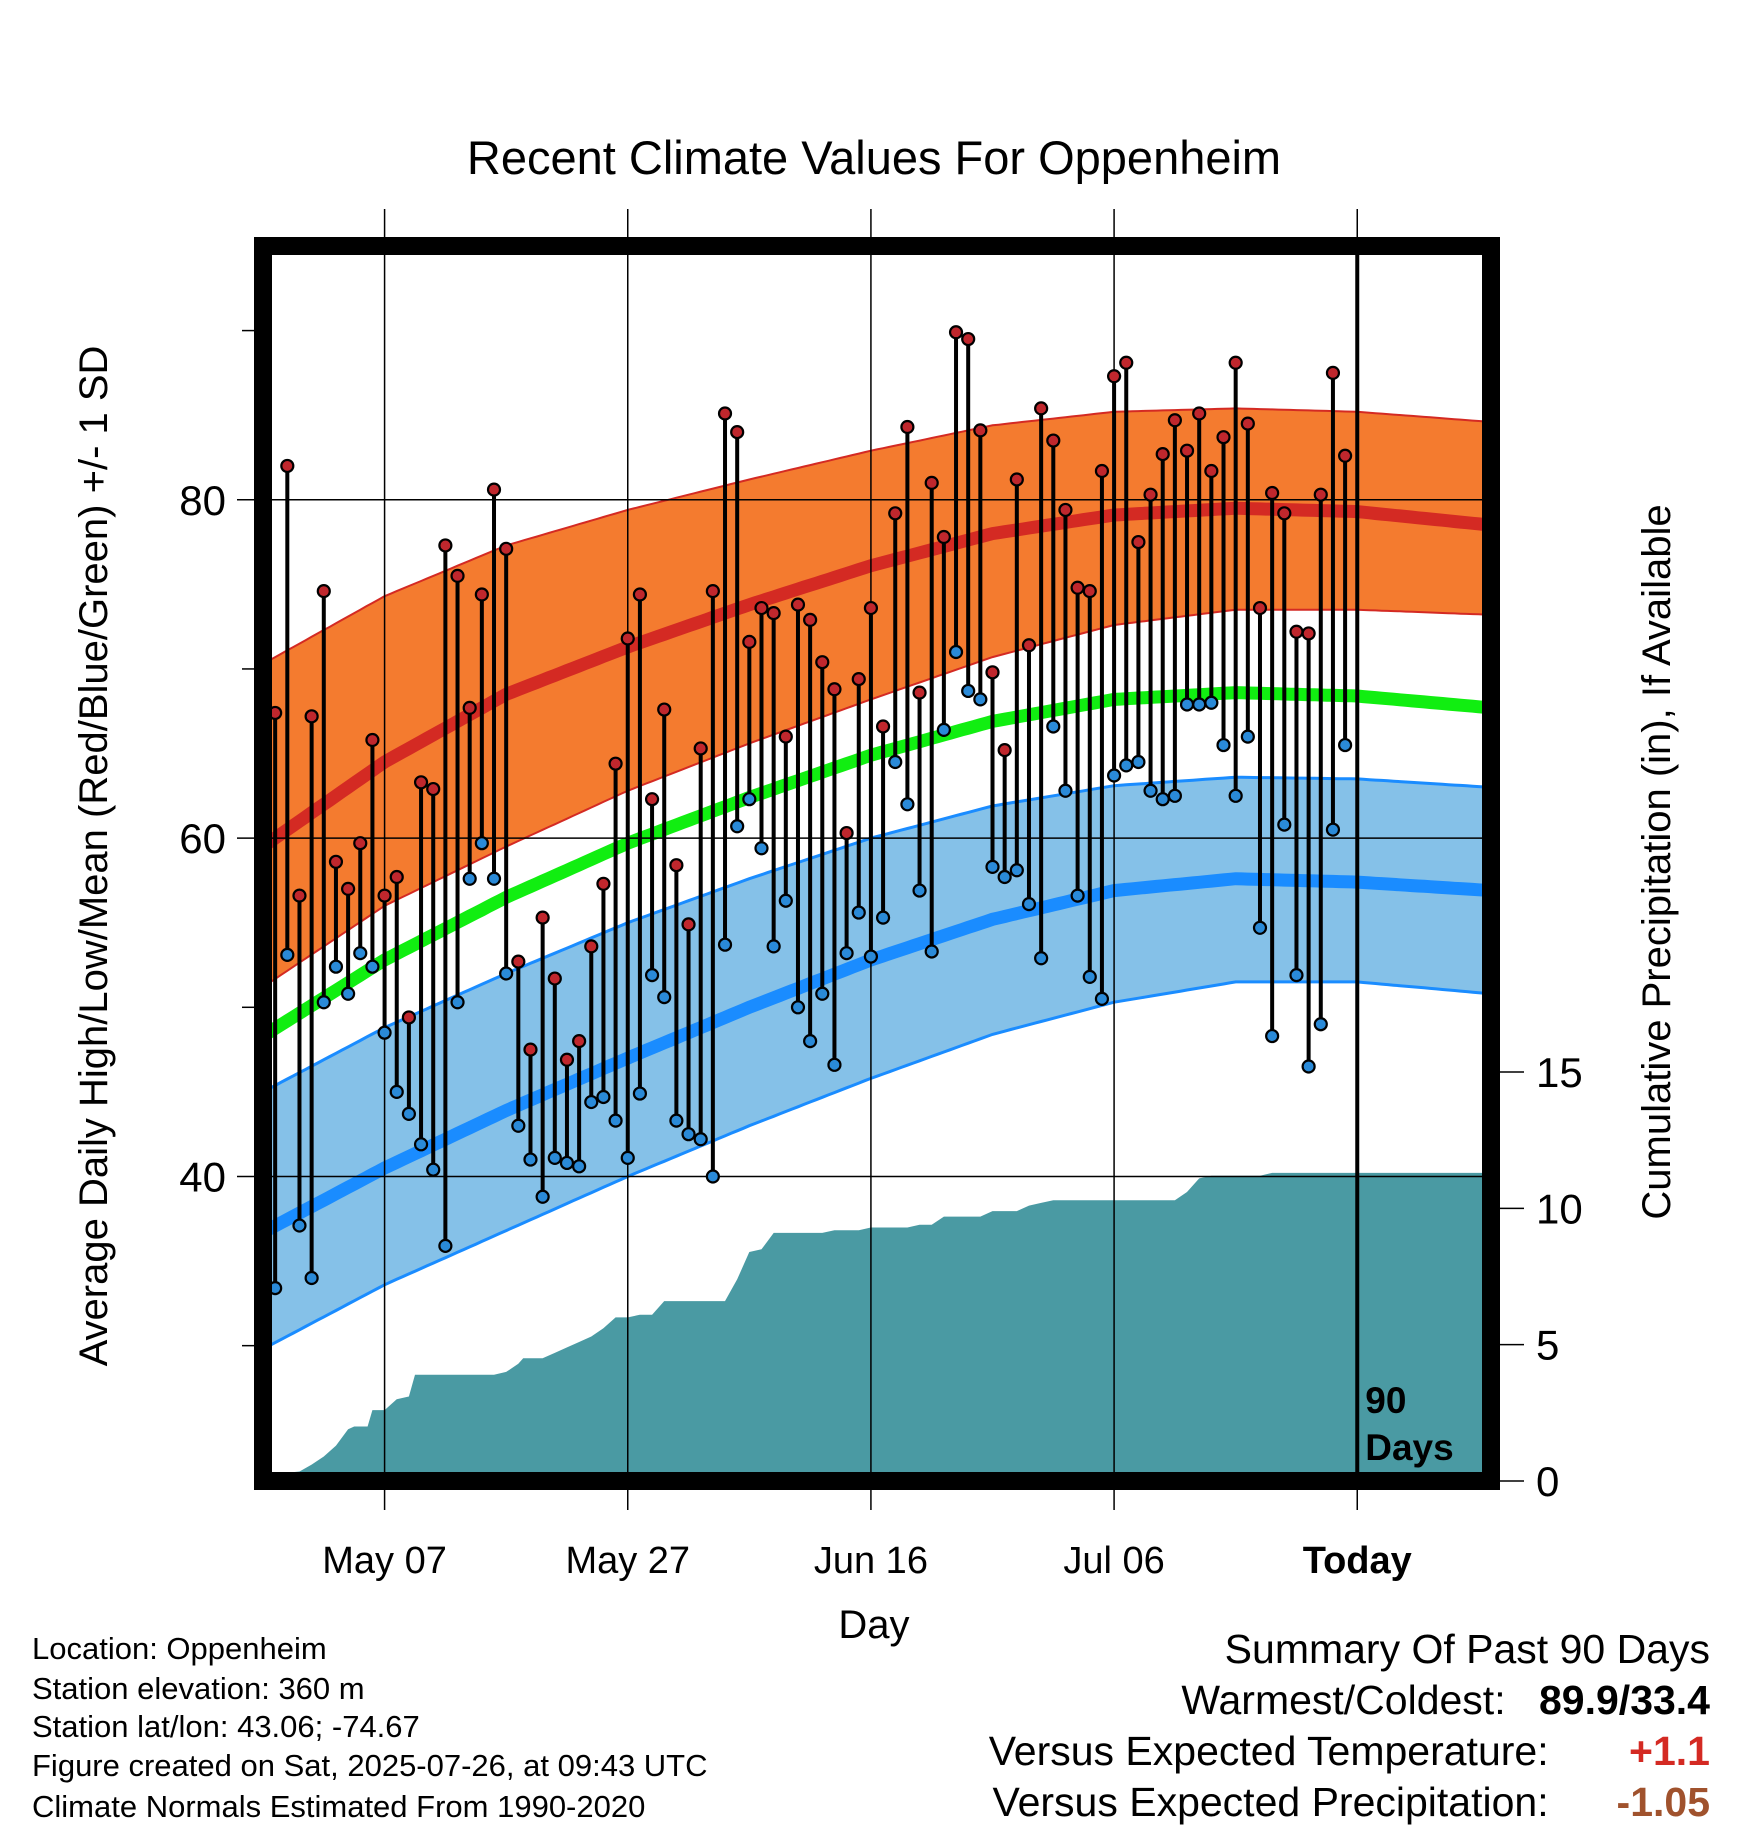 The width and height of the screenshot is (1748, 1828). I want to click on station-elevation: Station elevation: 360 m, so click(198, 1688).